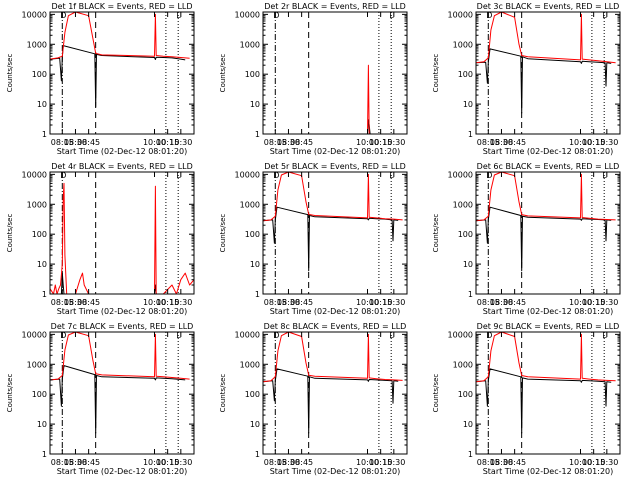 This screenshot has height=480, width=640. Describe the element at coordinates (122, 166) in the screenshot. I see `chart-title: Det 4r BLACK = Events, RED = LLD` at that location.